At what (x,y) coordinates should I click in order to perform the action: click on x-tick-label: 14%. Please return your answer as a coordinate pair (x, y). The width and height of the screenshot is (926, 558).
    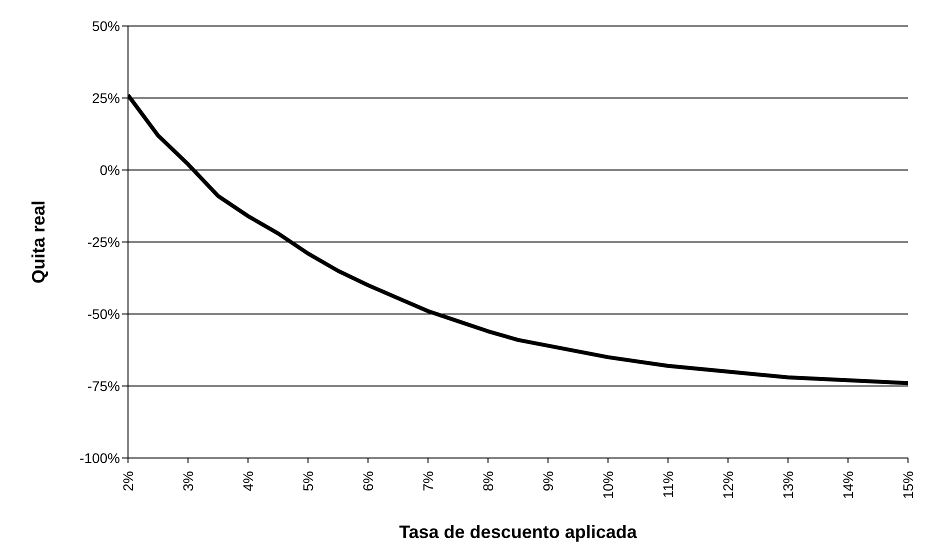
    Looking at the image, I should click on (848, 485).